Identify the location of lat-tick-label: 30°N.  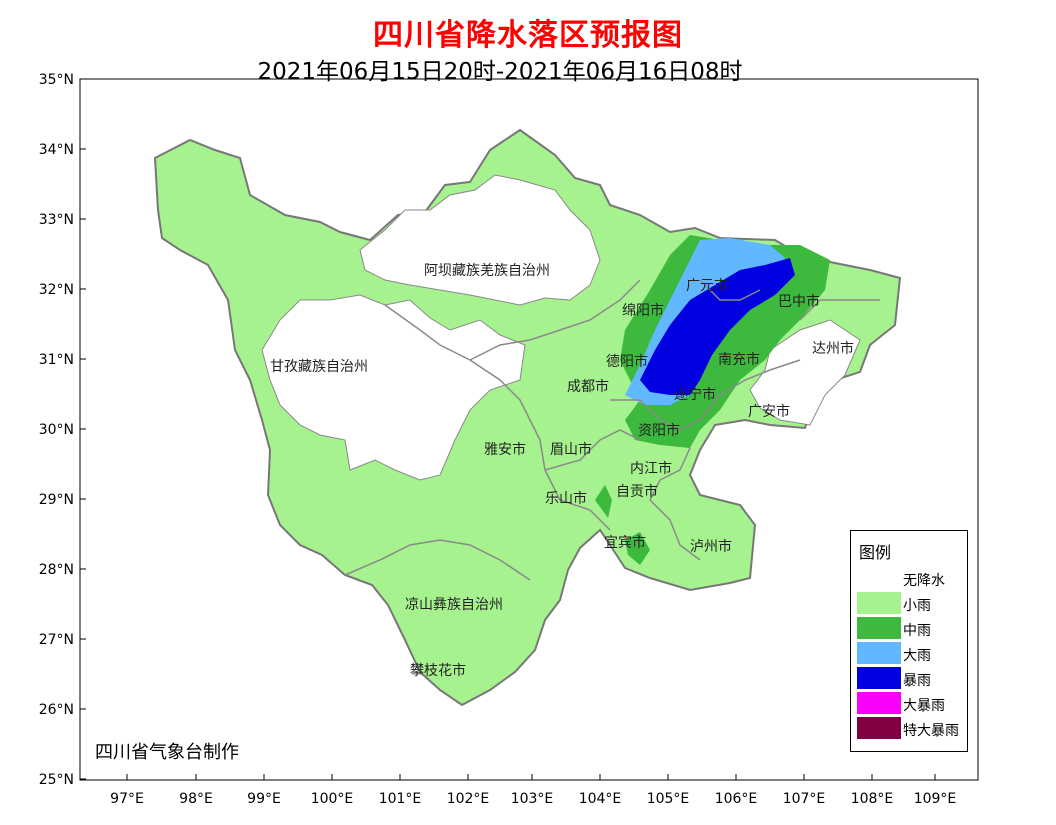
(56, 430).